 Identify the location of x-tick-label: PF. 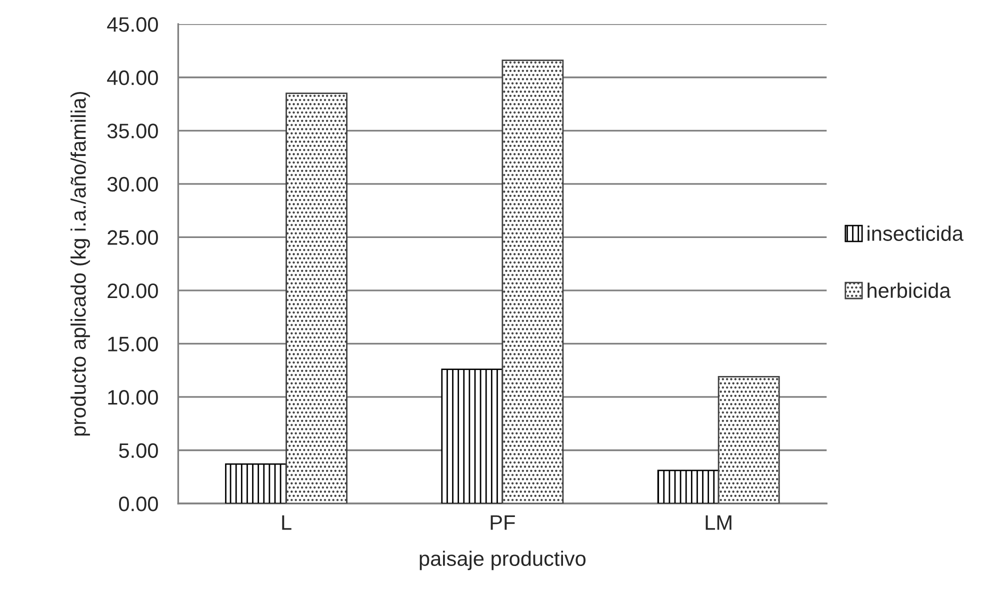
(502, 522).